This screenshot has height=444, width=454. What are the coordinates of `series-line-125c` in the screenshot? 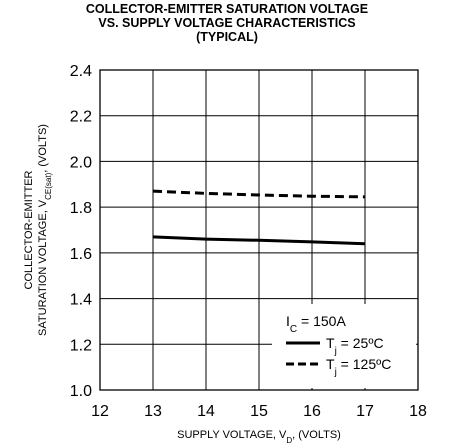 It's located at (259, 194).